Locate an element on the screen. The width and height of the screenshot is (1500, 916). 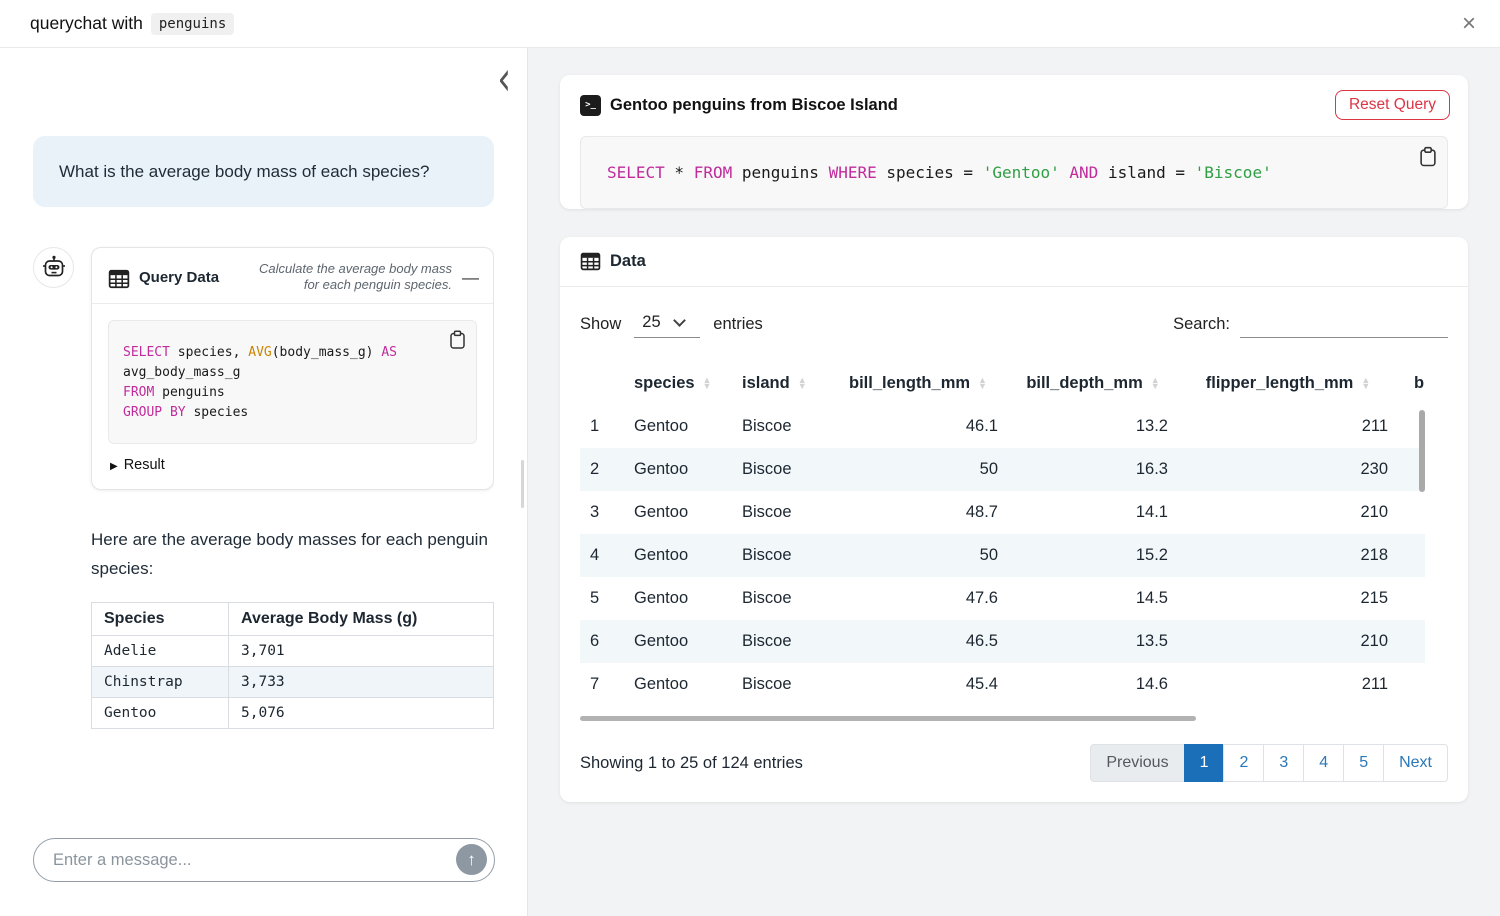
chat-input-bar: ↑ is located at coordinates (264, 860).